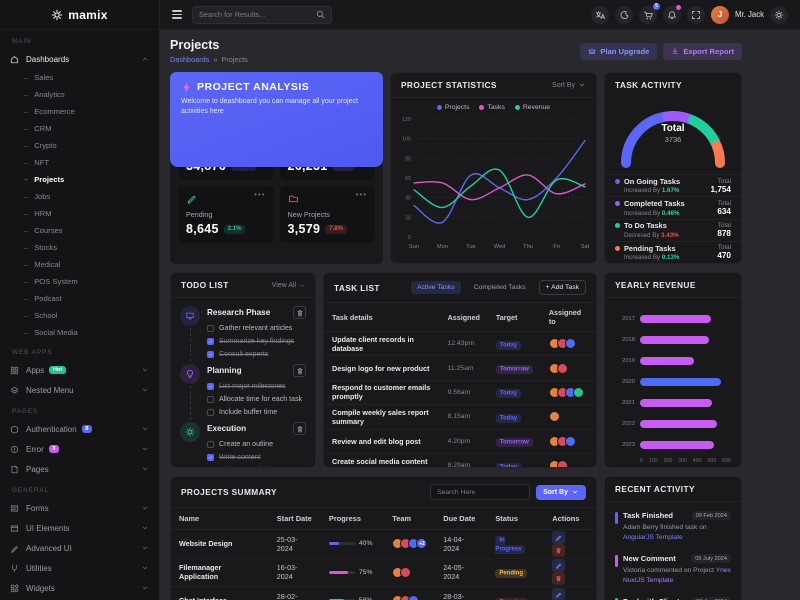  What do you see at coordinates (51, 281) in the screenshot?
I see `sidebar-subitem-pos-system: – POS System` at bounding box center [51, 281].